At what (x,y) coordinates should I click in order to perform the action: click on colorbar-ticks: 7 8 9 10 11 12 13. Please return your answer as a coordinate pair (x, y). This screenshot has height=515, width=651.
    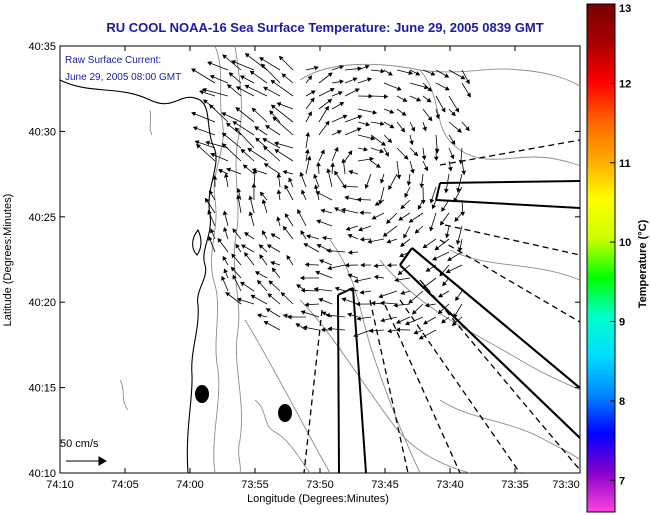
    Looking at the image, I should click on (620, 245).